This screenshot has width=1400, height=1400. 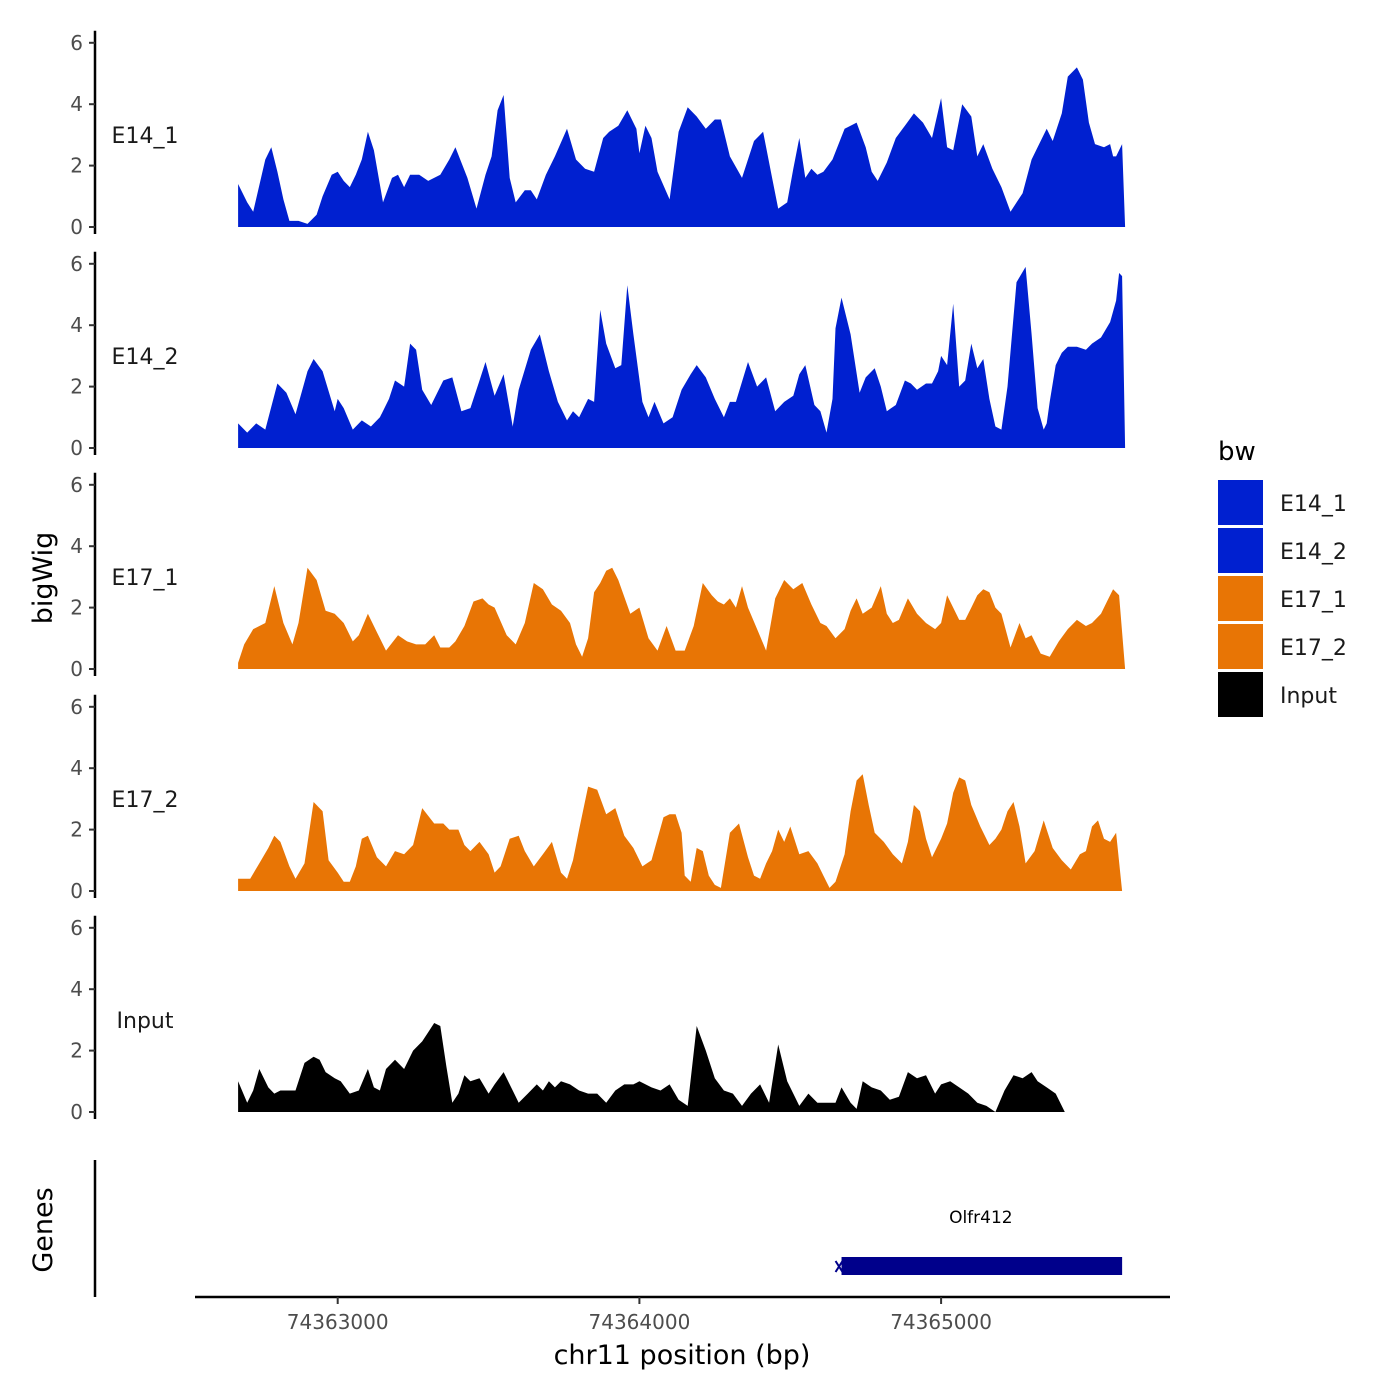 What do you see at coordinates (1240, 694) in the screenshot?
I see `legend-key-Input` at bounding box center [1240, 694].